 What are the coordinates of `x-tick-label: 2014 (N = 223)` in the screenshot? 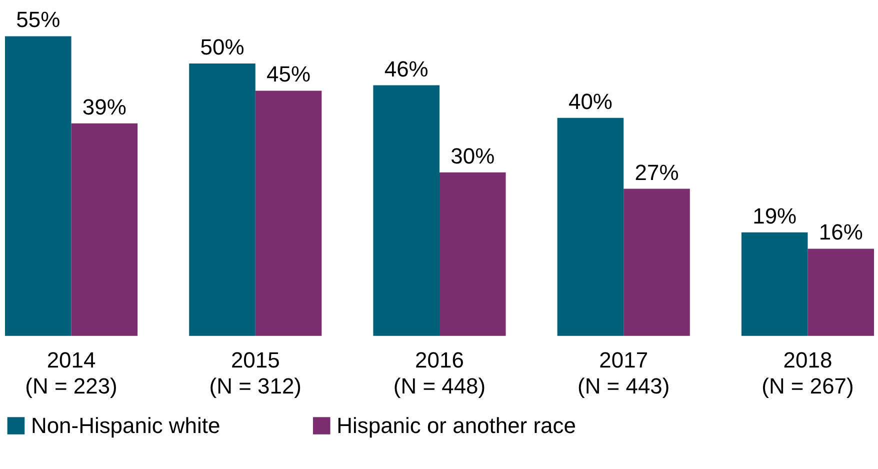 It's located at (71, 372).